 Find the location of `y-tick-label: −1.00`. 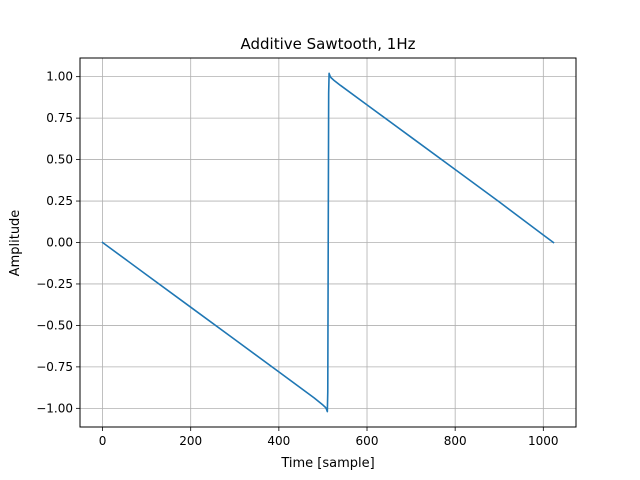

y-tick-label: −1.00 is located at coordinates (54, 408).